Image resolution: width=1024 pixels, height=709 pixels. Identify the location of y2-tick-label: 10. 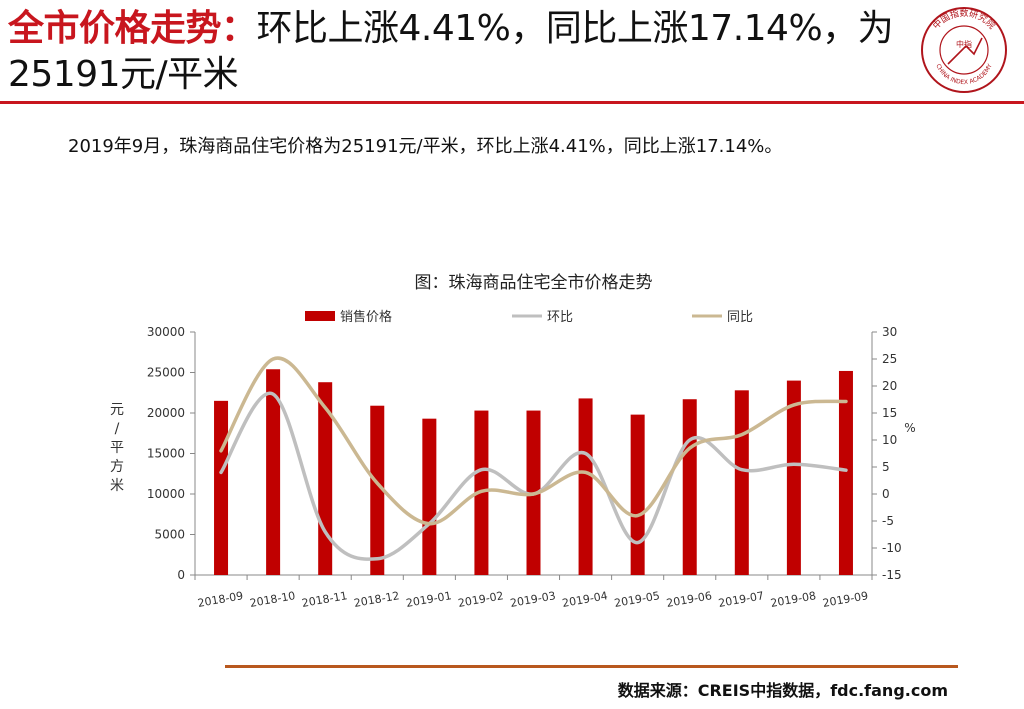
(889, 440).